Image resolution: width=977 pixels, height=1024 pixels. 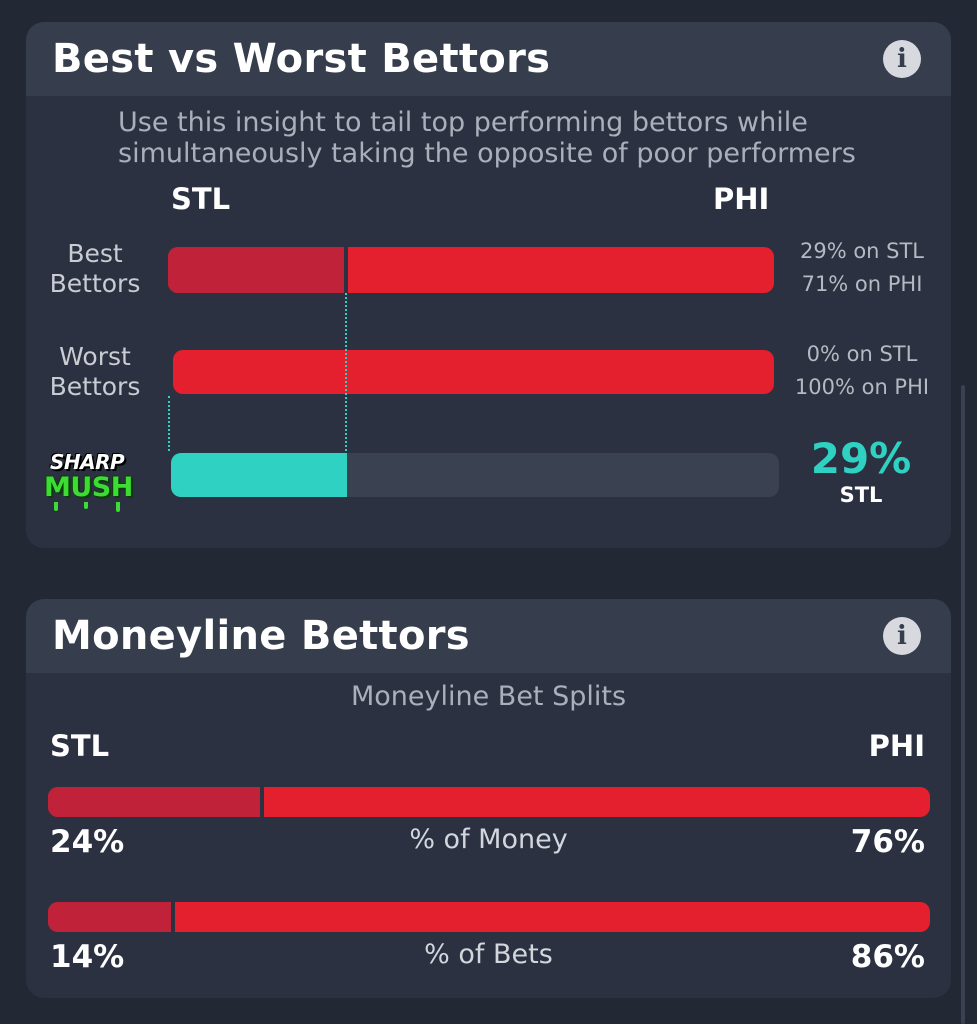 What do you see at coordinates (301, 59) in the screenshot?
I see `card-title: Best vs Worst Bettors` at bounding box center [301, 59].